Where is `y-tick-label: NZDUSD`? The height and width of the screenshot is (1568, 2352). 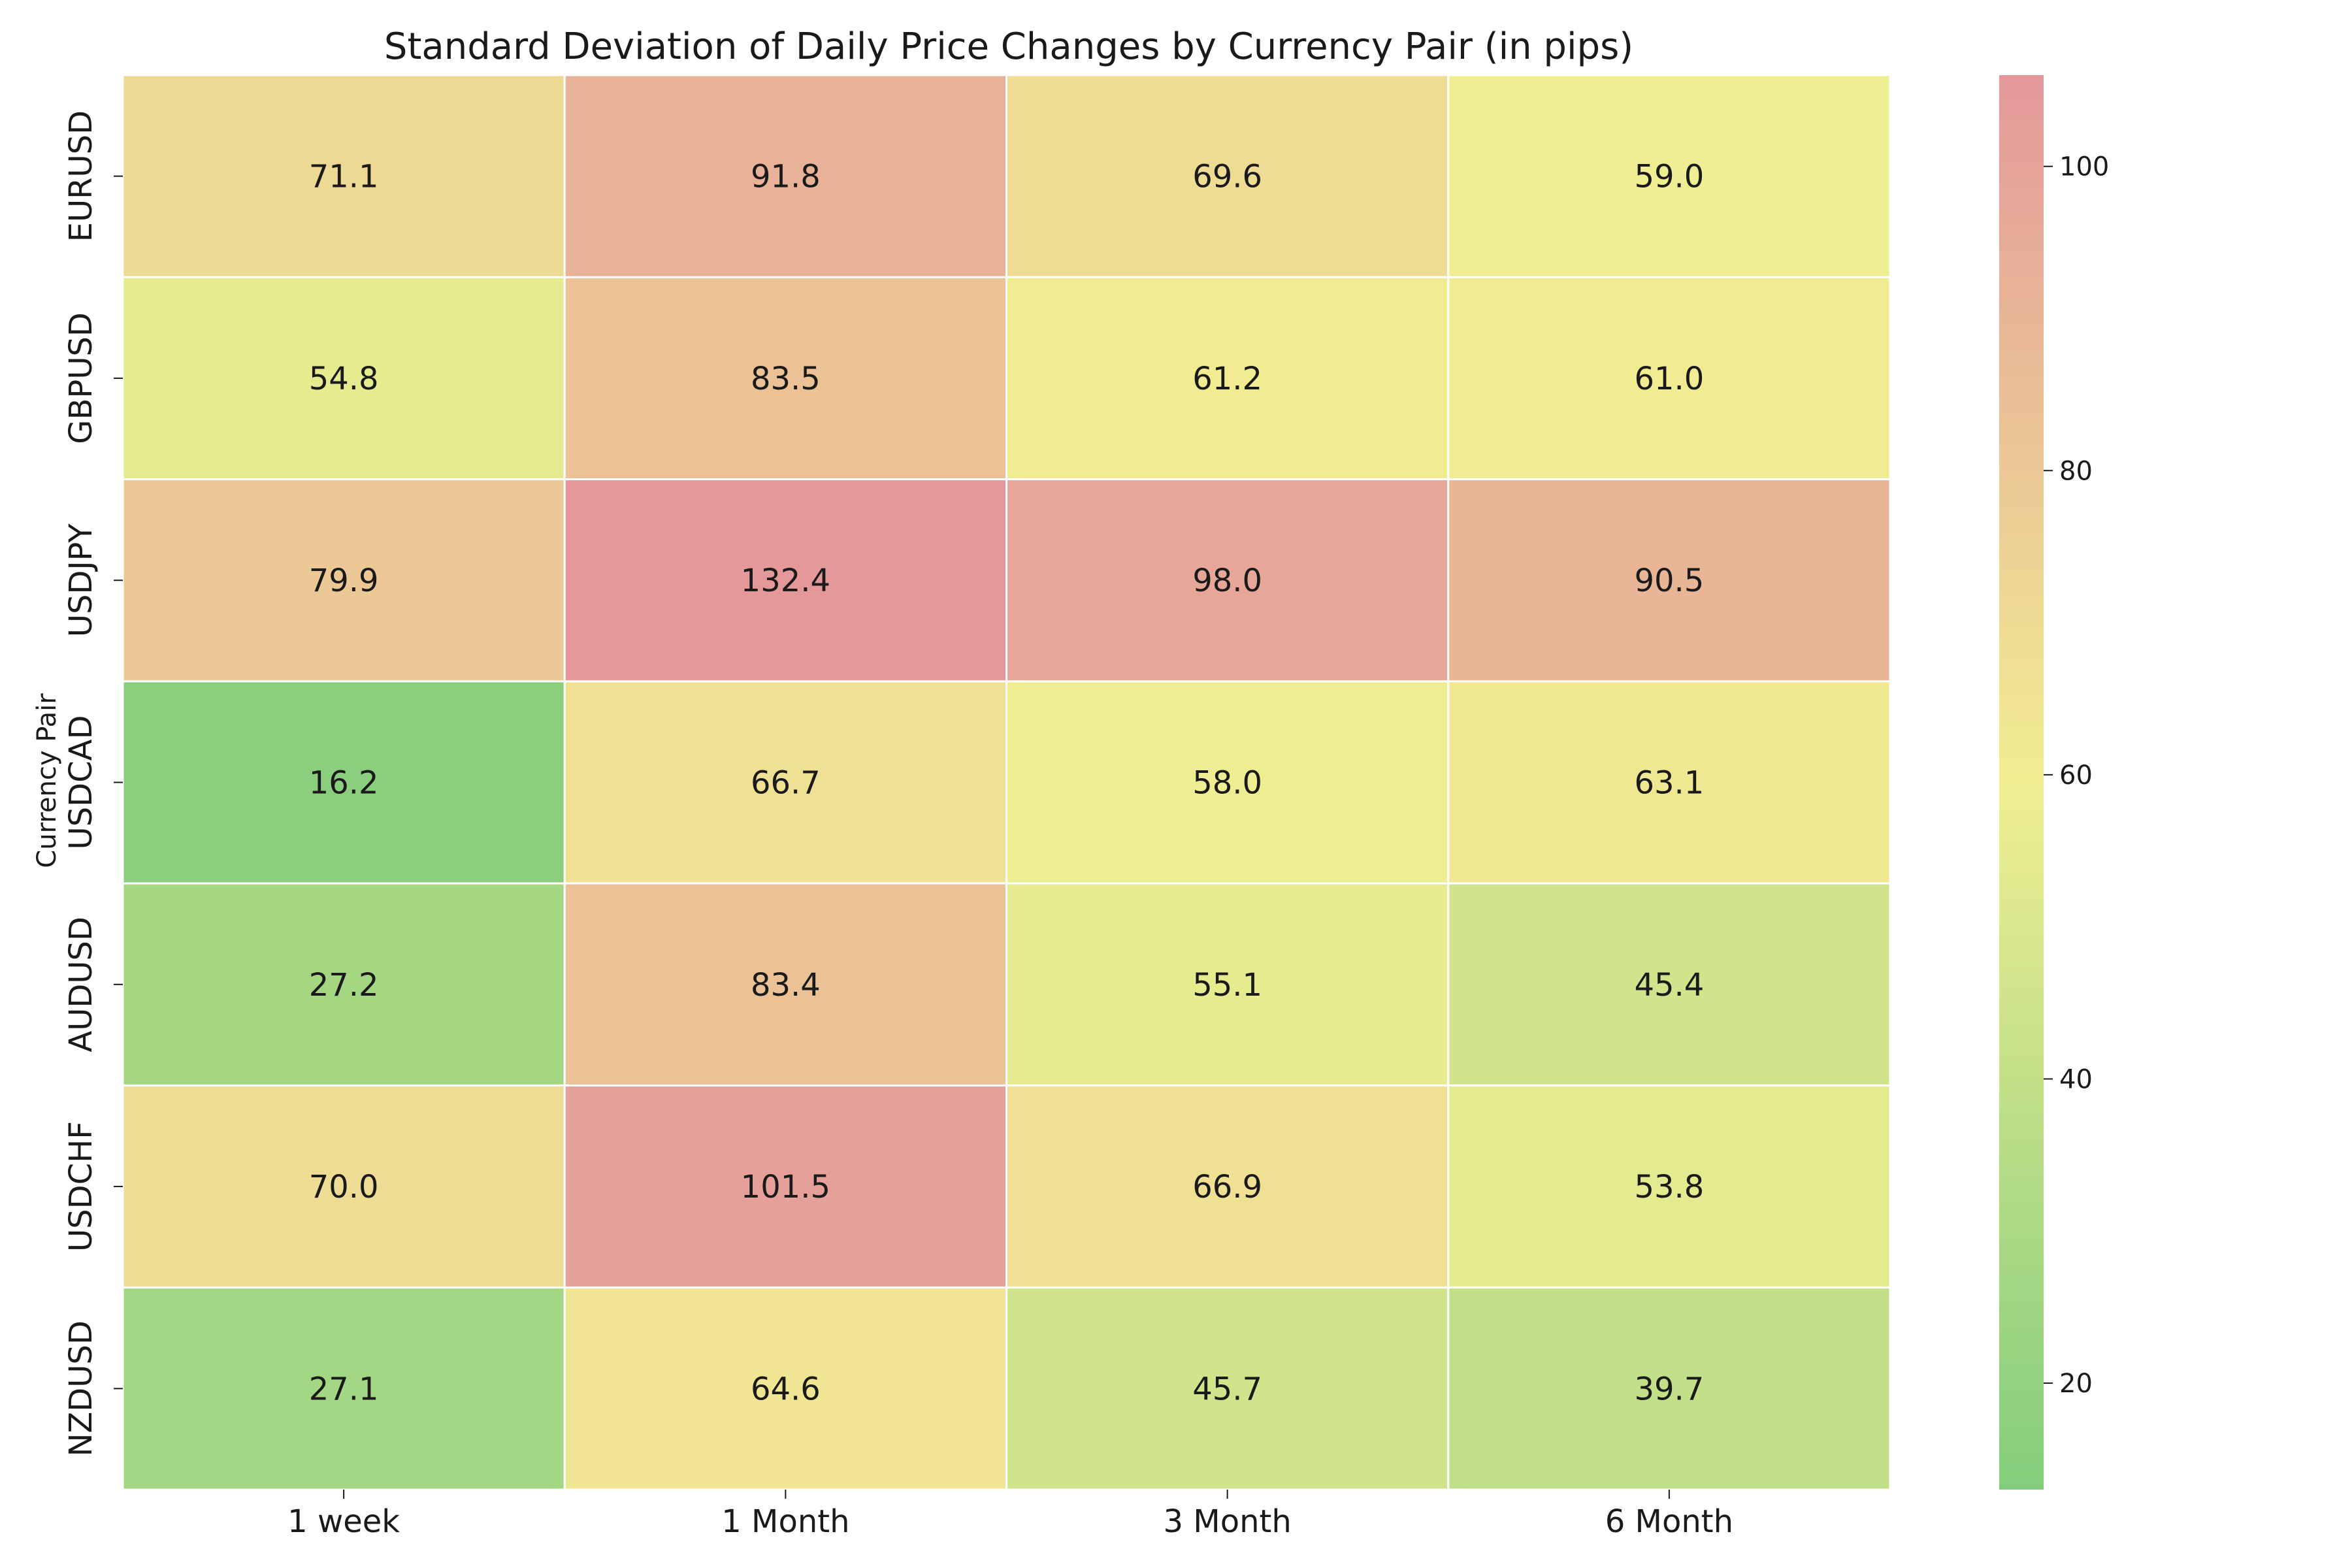
y-tick-label: NZDUSD is located at coordinates (81, 1388).